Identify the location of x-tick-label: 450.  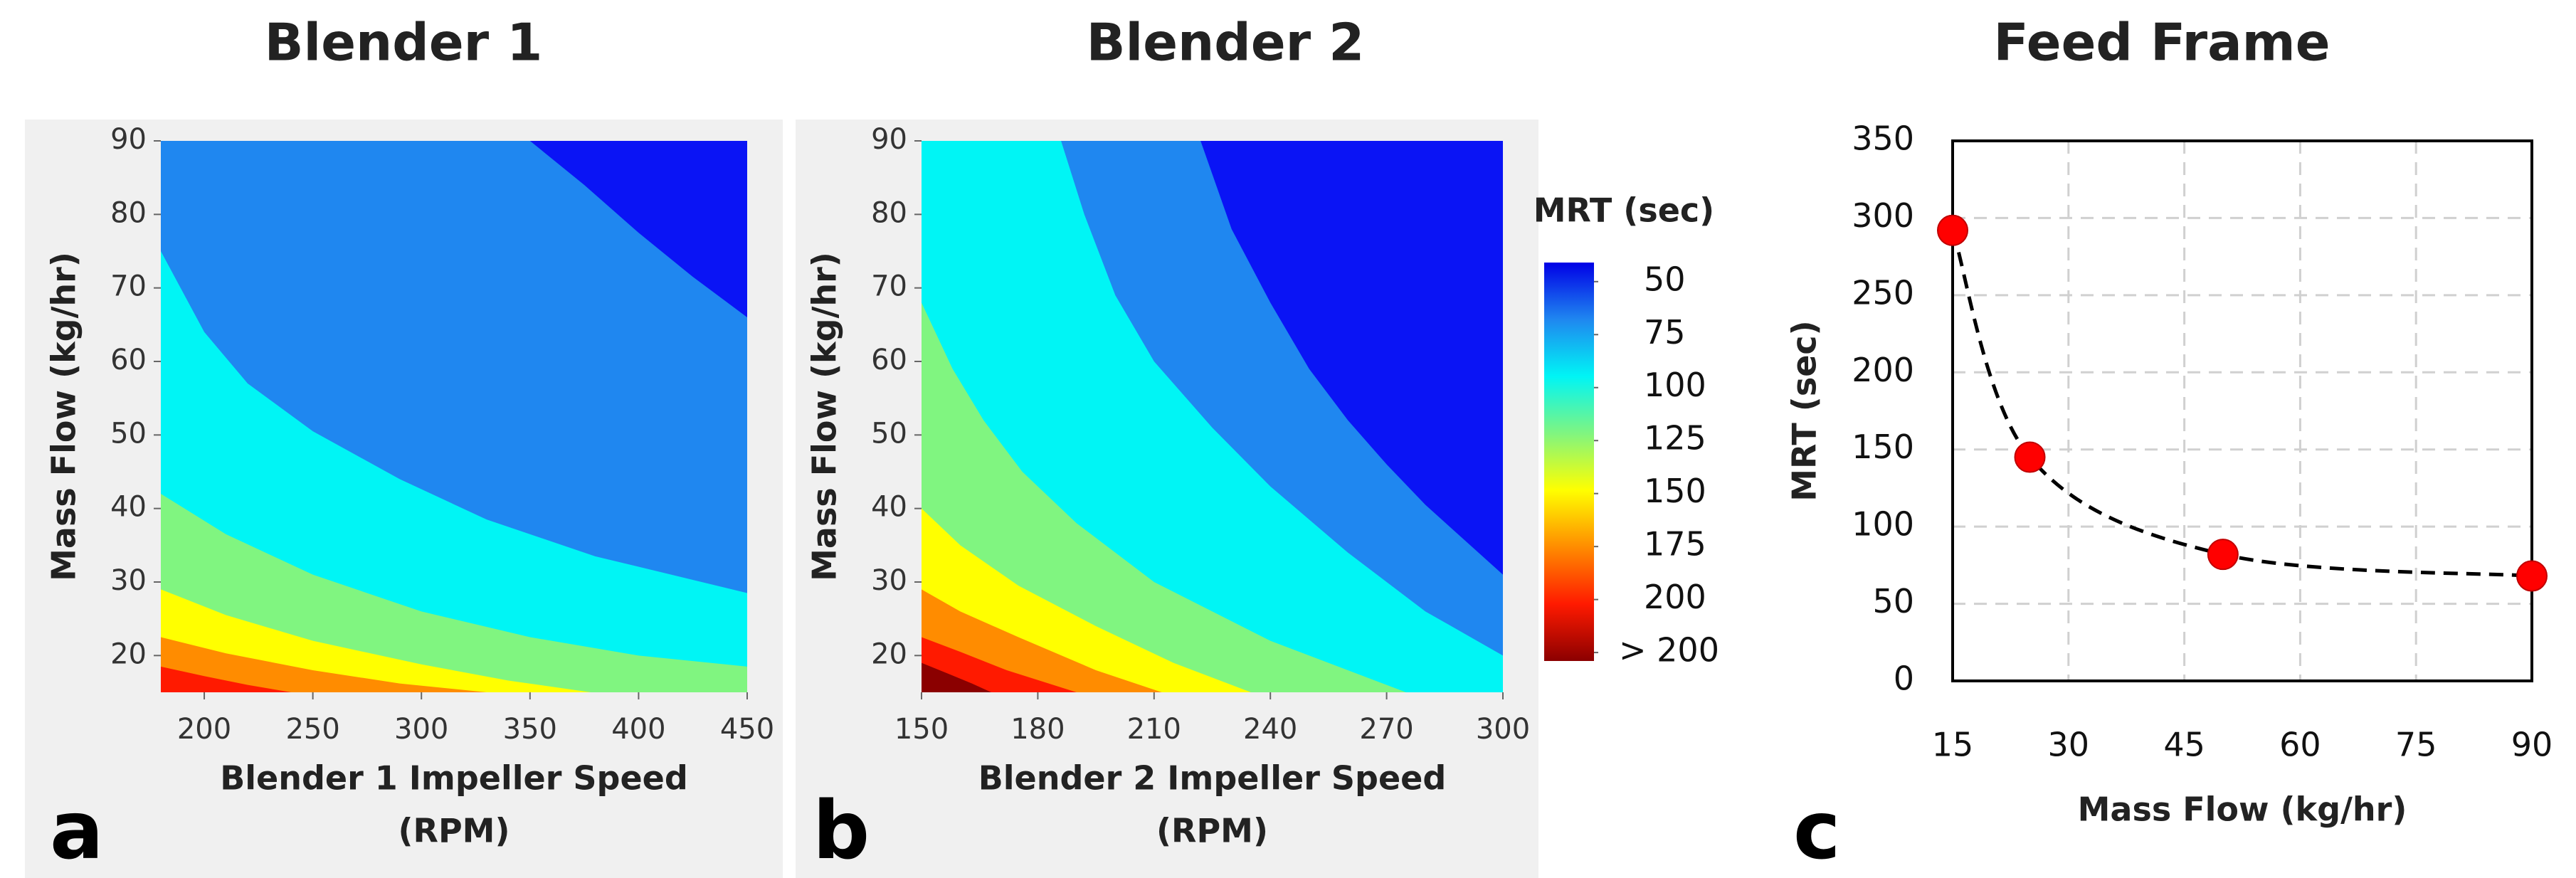
(747, 729).